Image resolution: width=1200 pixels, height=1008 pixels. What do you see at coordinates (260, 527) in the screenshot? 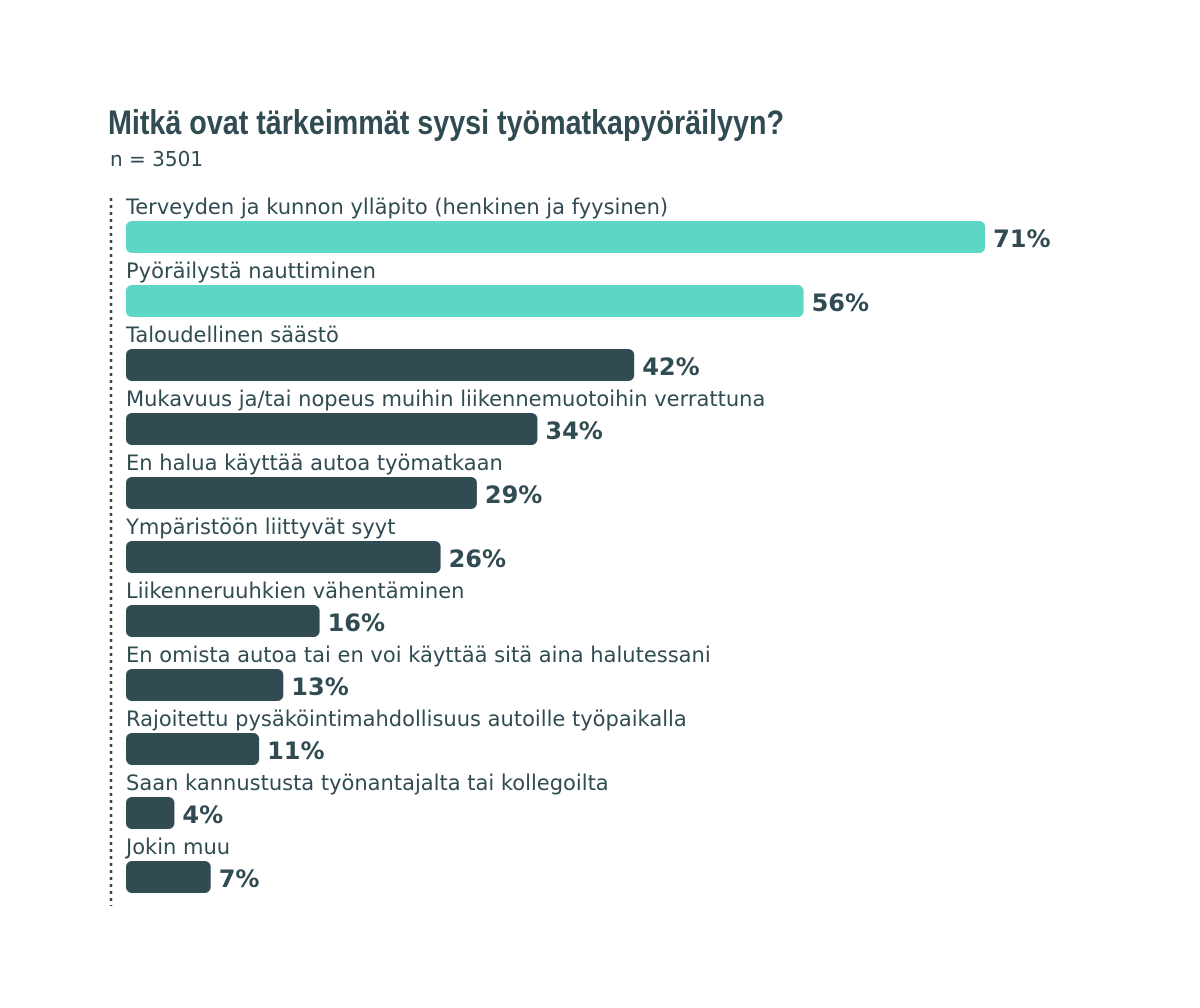
I see `category-label: Ympäristöön liittyvät syyt` at bounding box center [260, 527].